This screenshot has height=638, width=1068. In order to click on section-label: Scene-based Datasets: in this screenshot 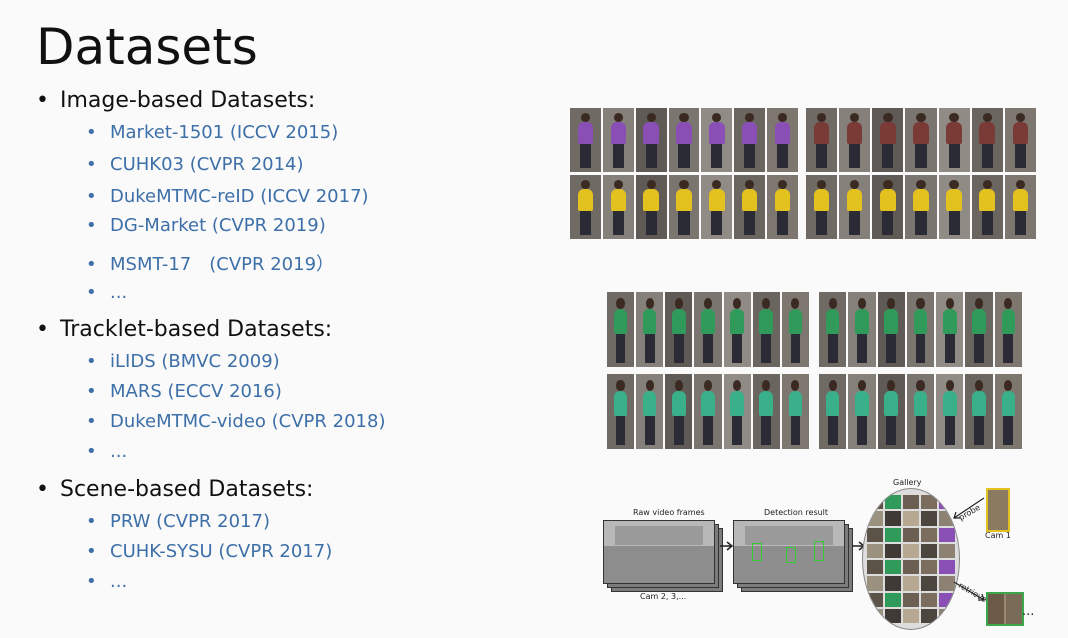, I will do `click(187, 489)`.